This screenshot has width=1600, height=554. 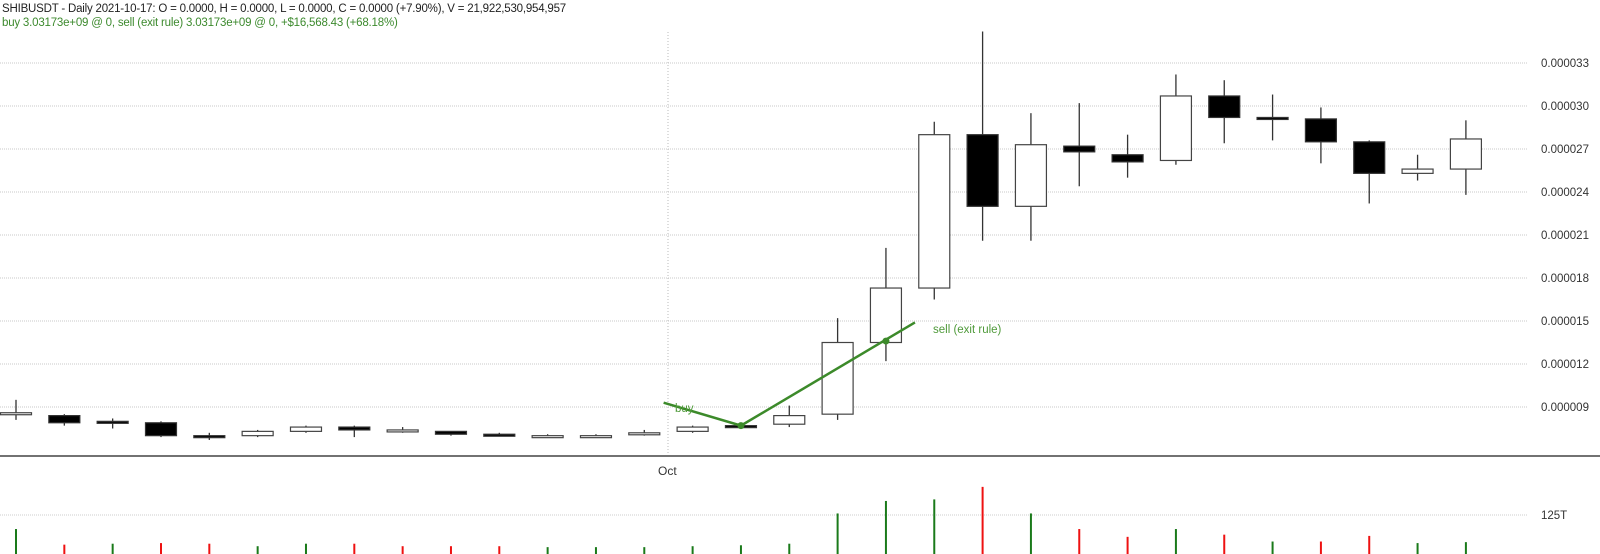 What do you see at coordinates (702, 414) in the screenshot?
I see `buy-line` at bounding box center [702, 414].